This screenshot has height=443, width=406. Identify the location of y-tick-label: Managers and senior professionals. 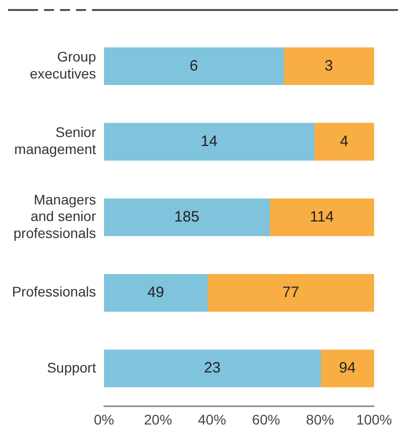
(55, 216).